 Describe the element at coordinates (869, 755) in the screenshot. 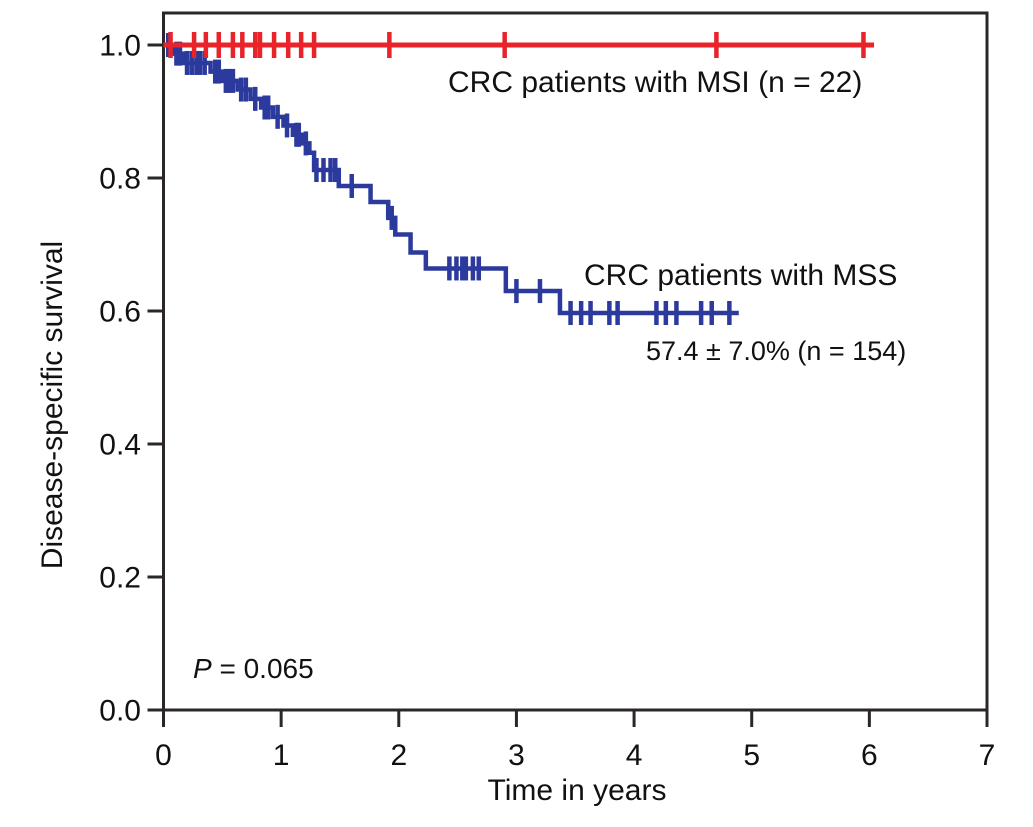

I see `x-tick-label: 6` at that location.